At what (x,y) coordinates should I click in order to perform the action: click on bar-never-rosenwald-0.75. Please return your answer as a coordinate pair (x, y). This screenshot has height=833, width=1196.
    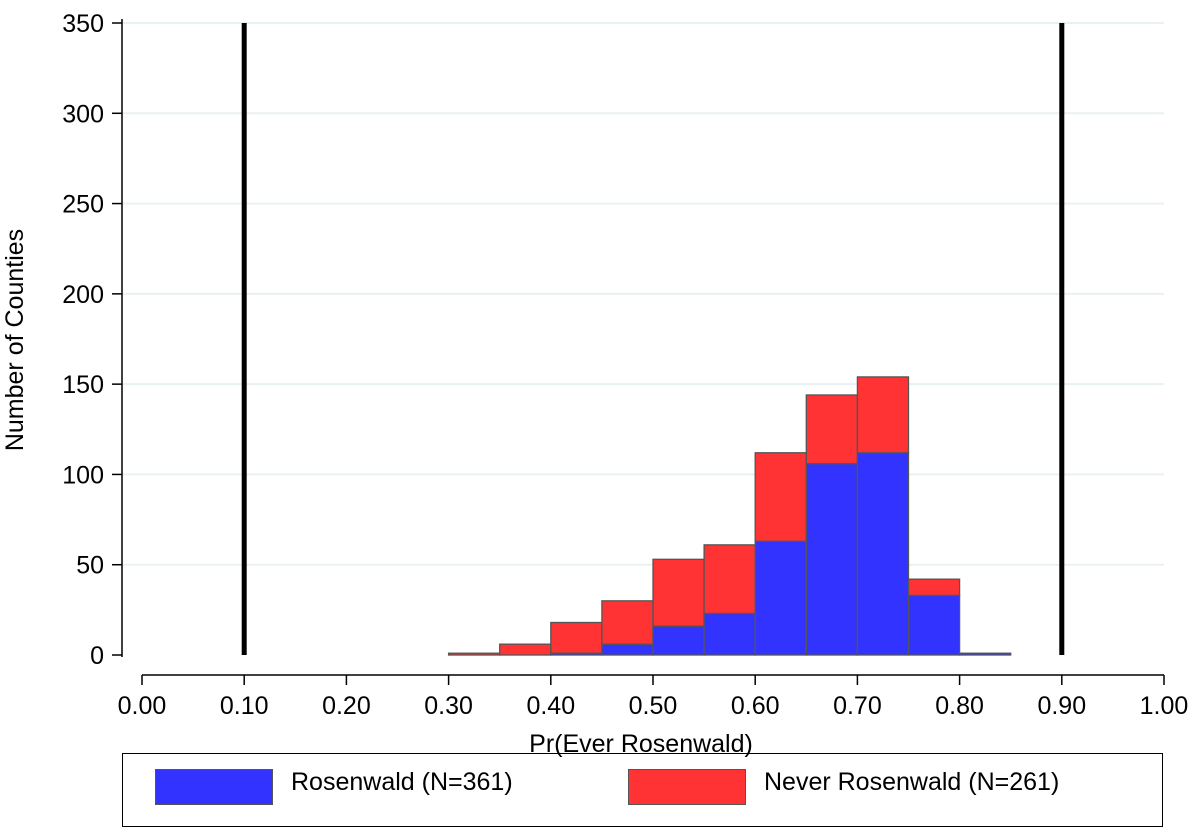
    Looking at the image, I should click on (934, 587).